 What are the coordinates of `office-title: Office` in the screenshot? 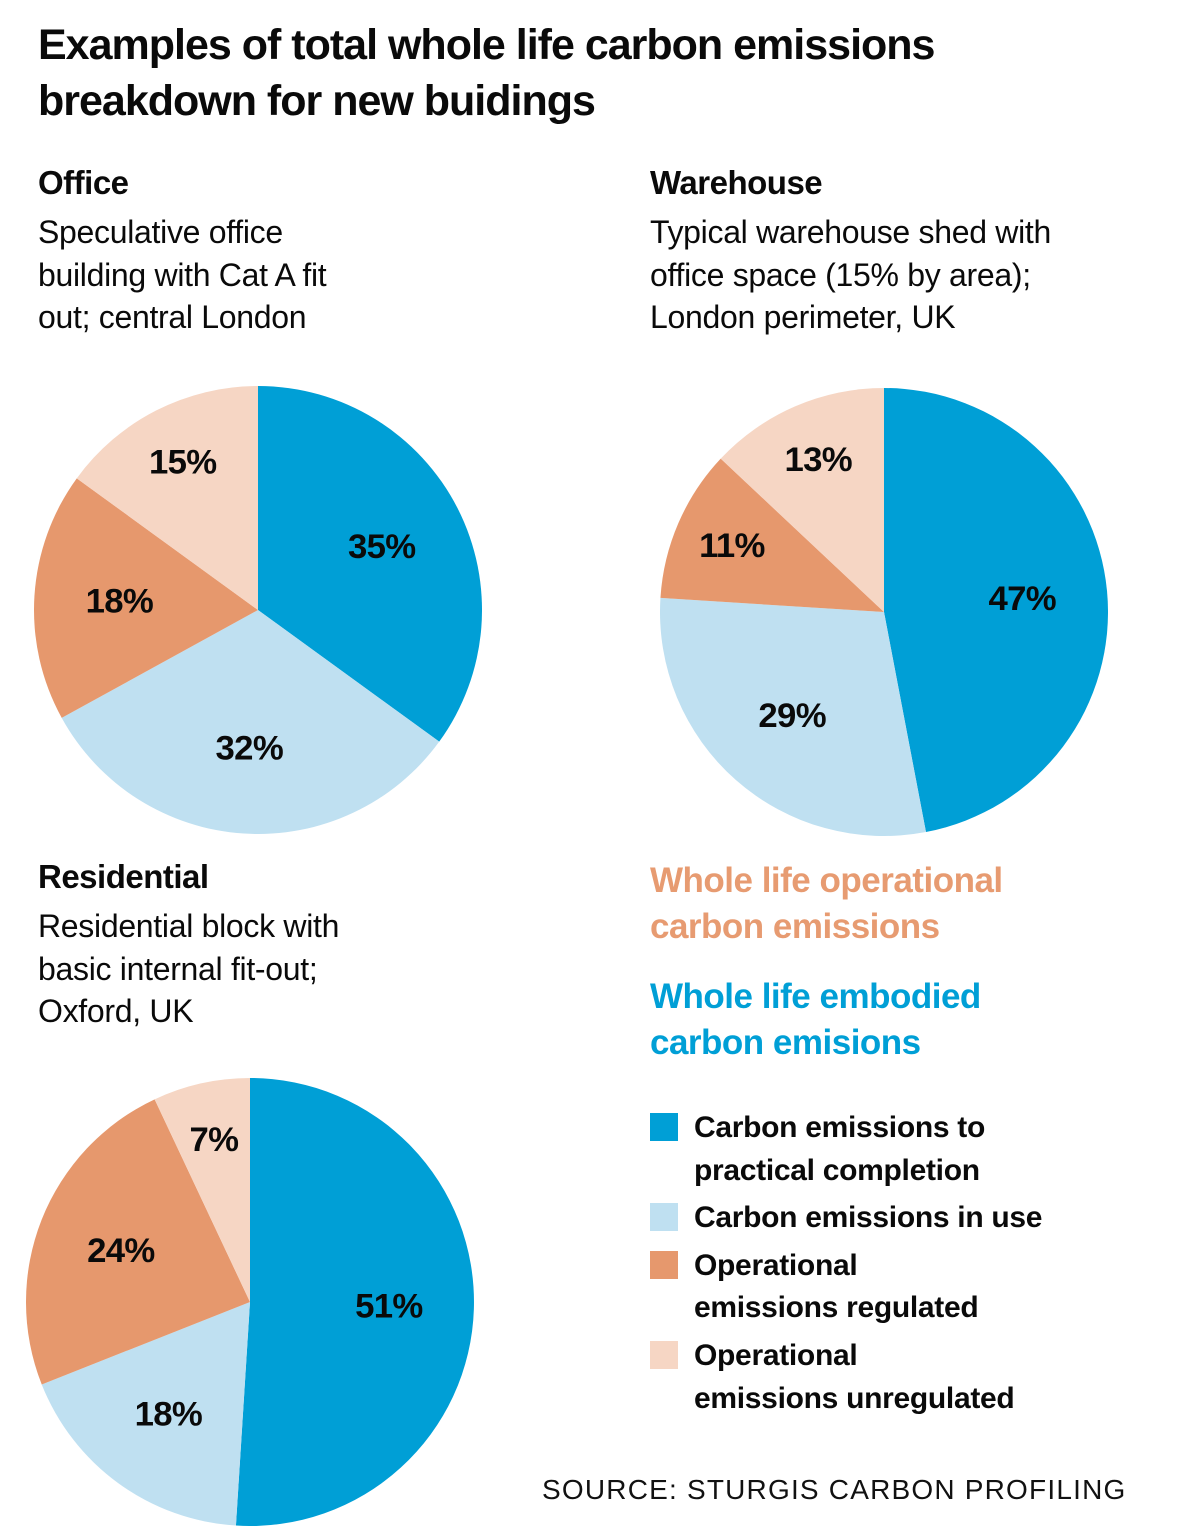 It's located at (83, 182).